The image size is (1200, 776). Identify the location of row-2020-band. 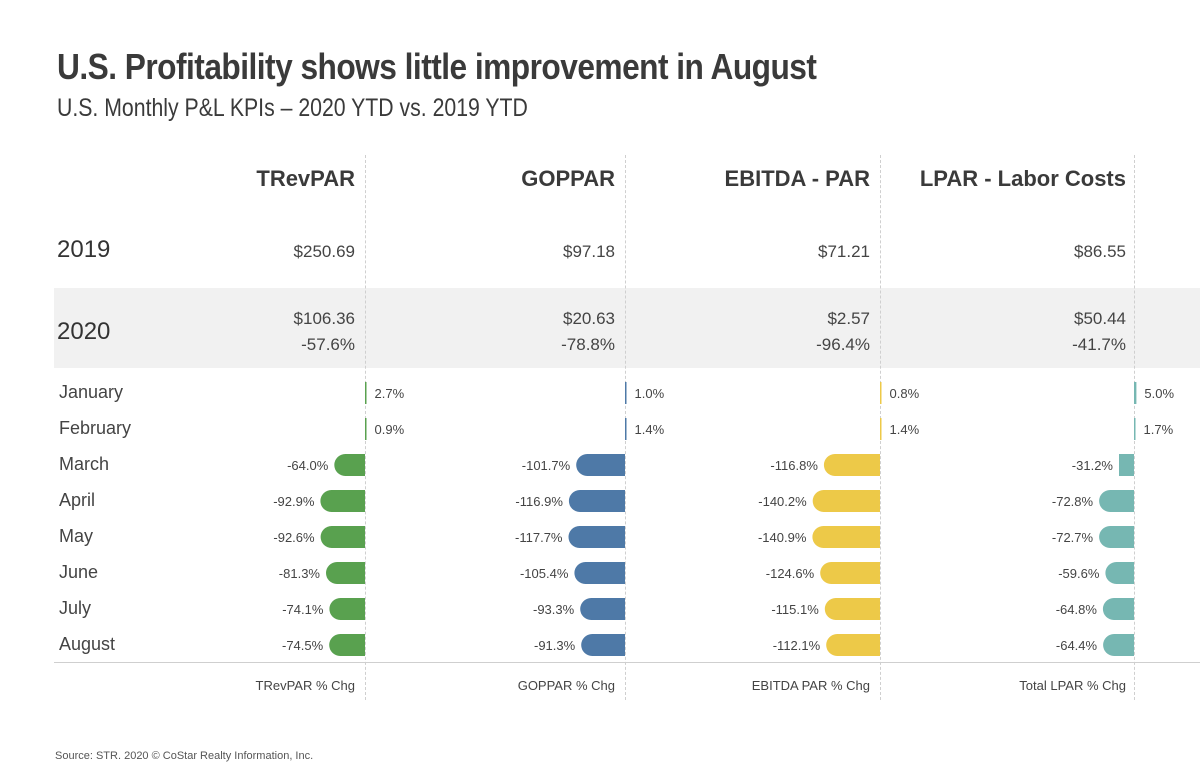
(627, 328).